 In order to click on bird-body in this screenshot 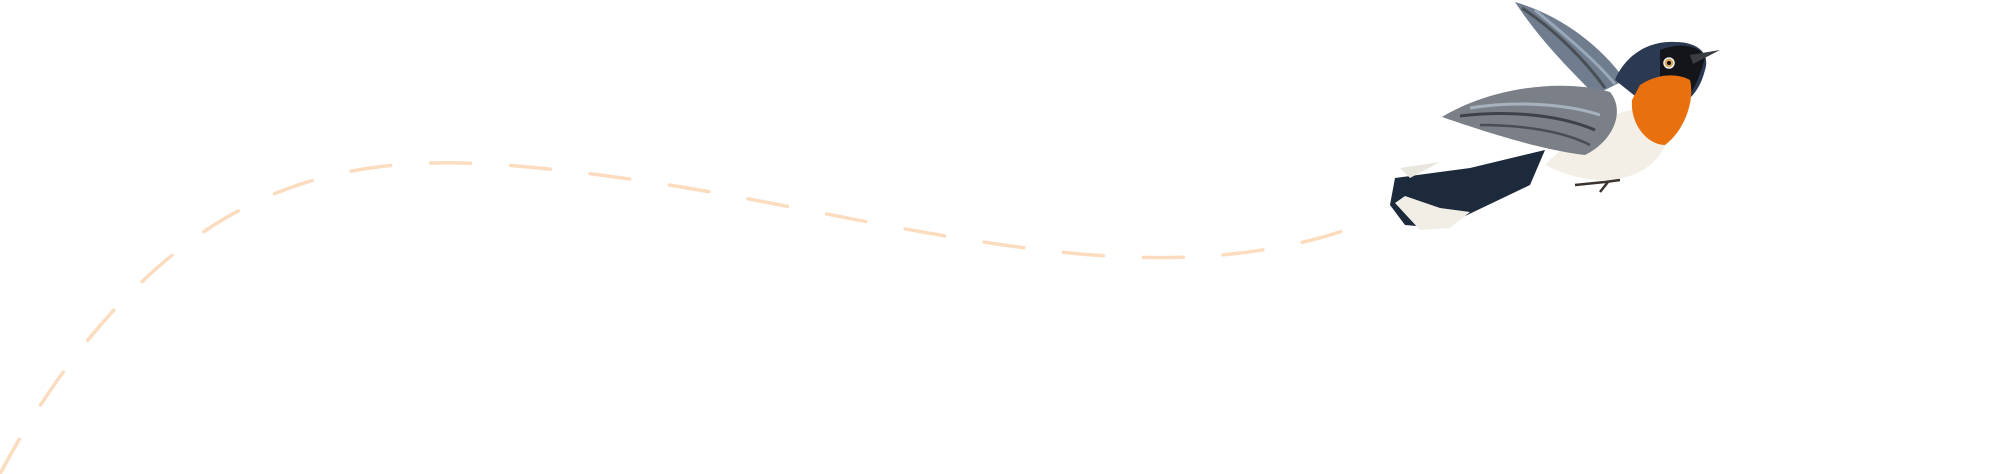, I will do `click(1607, 143)`.